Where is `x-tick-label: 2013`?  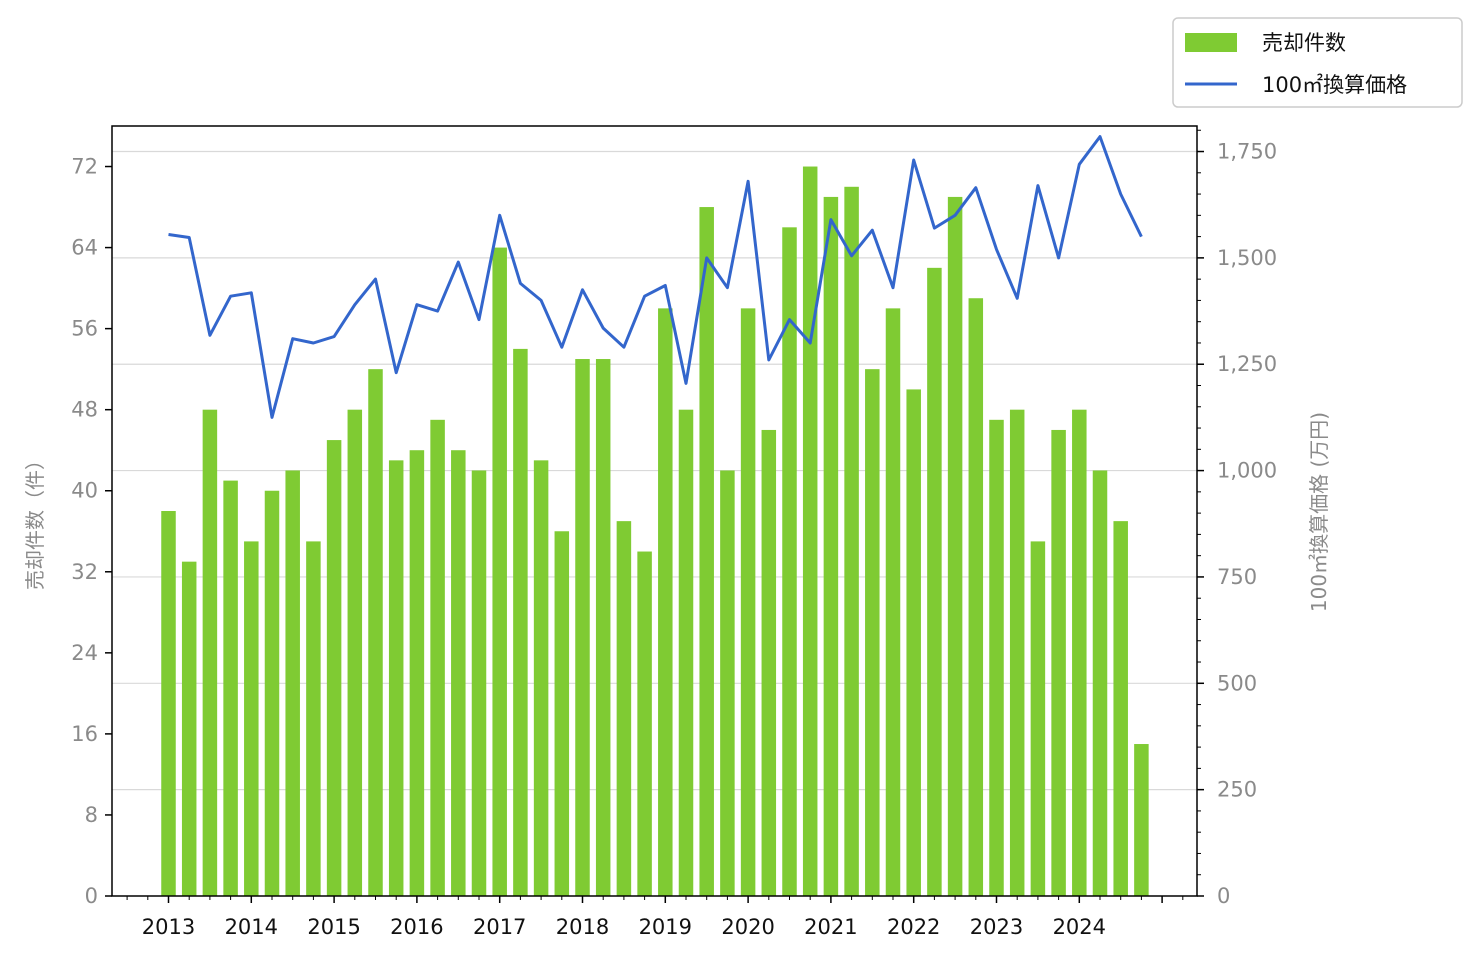 x-tick-label: 2013 is located at coordinates (168, 927).